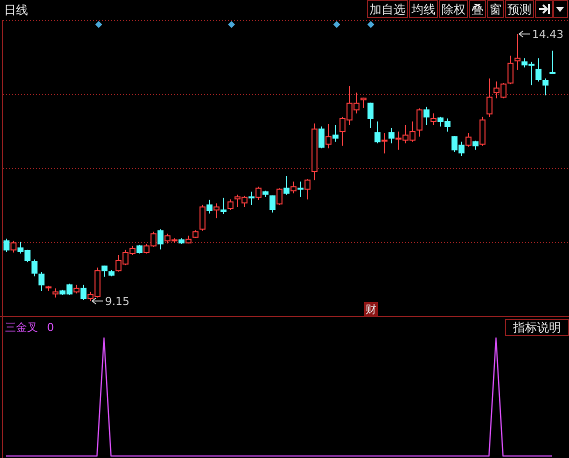  I want to click on annotation: 9.15, so click(117, 301).